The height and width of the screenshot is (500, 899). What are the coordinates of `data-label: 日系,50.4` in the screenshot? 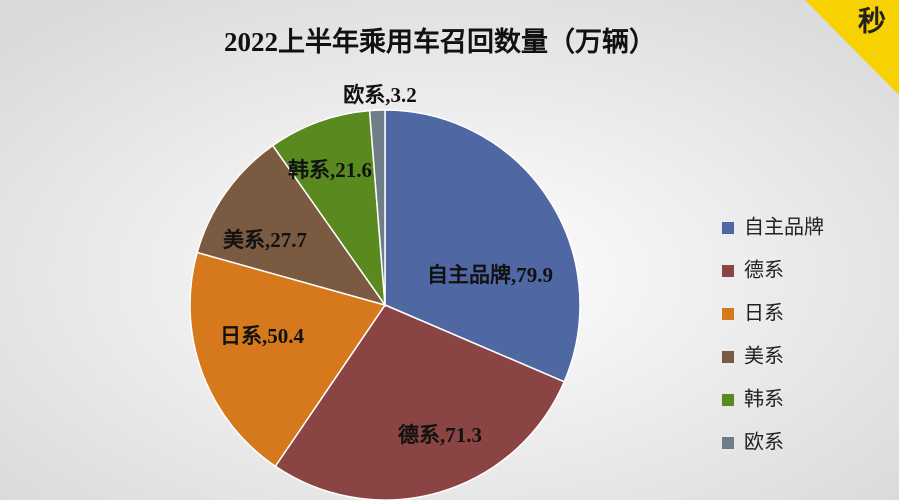 It's located at (262, 336).